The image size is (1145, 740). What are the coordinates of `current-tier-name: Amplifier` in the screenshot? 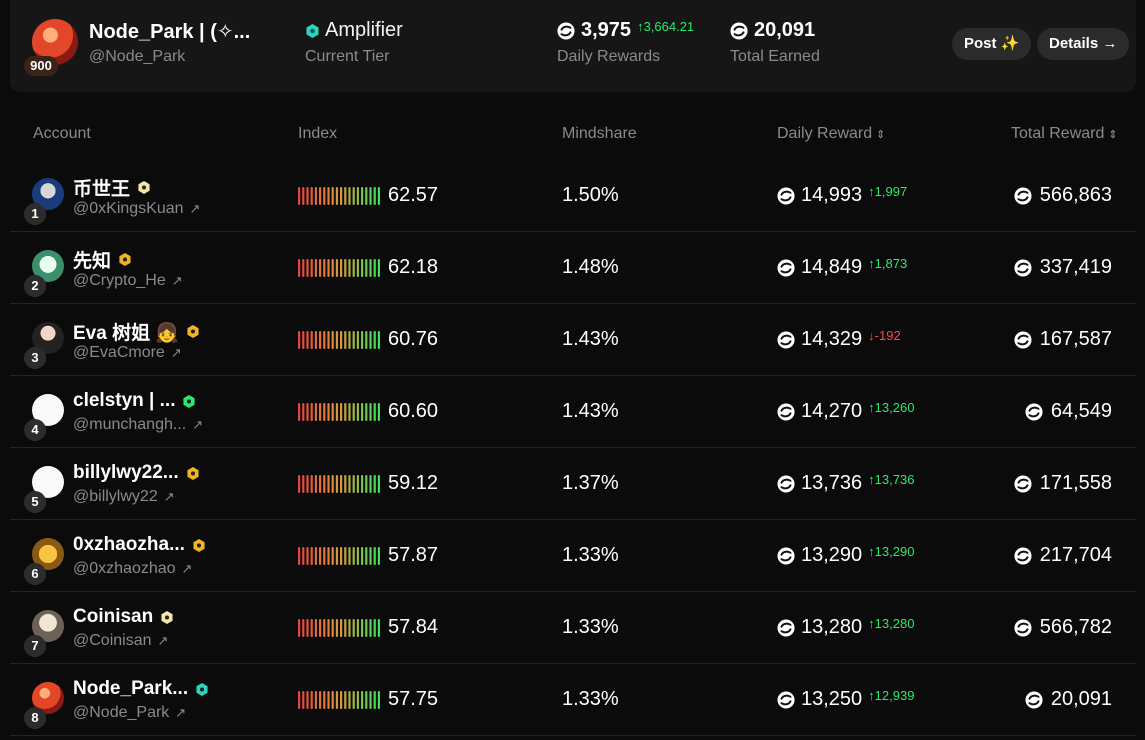 It's located at (364, 30).